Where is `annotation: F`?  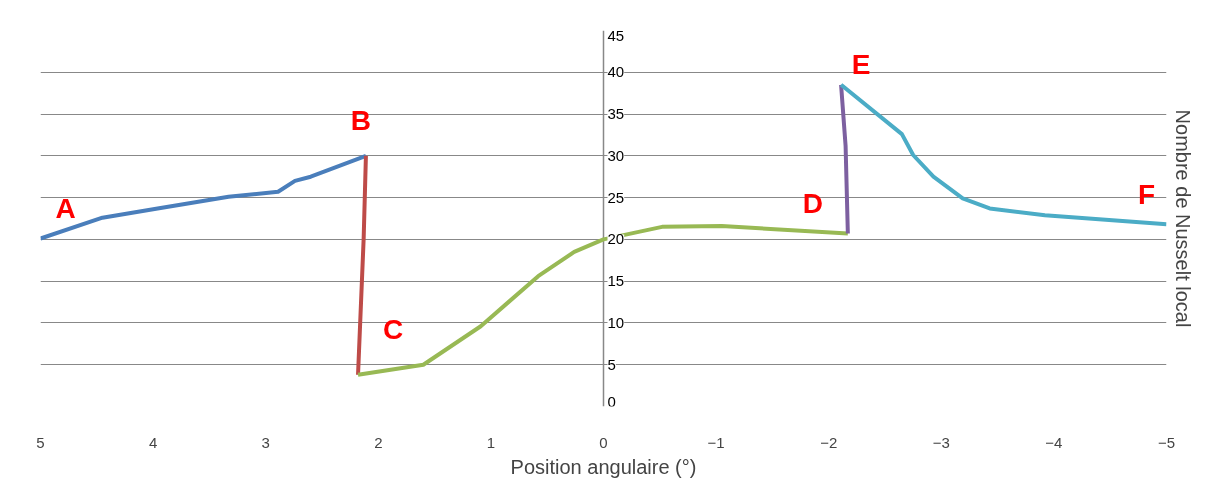
annotation: F is located at coordinates (1146, 194).